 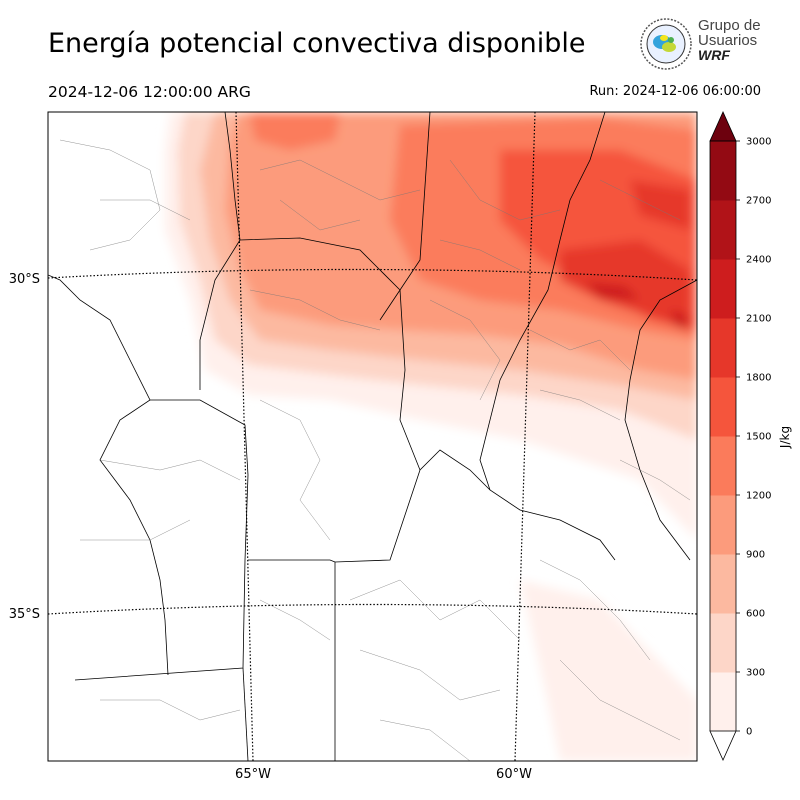 What do you see at coordinates (785, 437) in the screenshot?
I see `colorbar-unit: J/kg` at bounding box center [785, 437].